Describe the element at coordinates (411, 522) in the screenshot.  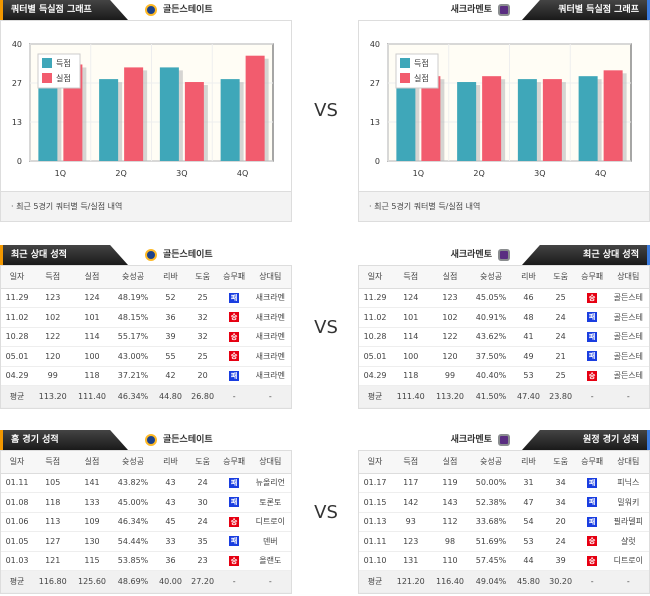
I see `table-cell: 93` at that location.